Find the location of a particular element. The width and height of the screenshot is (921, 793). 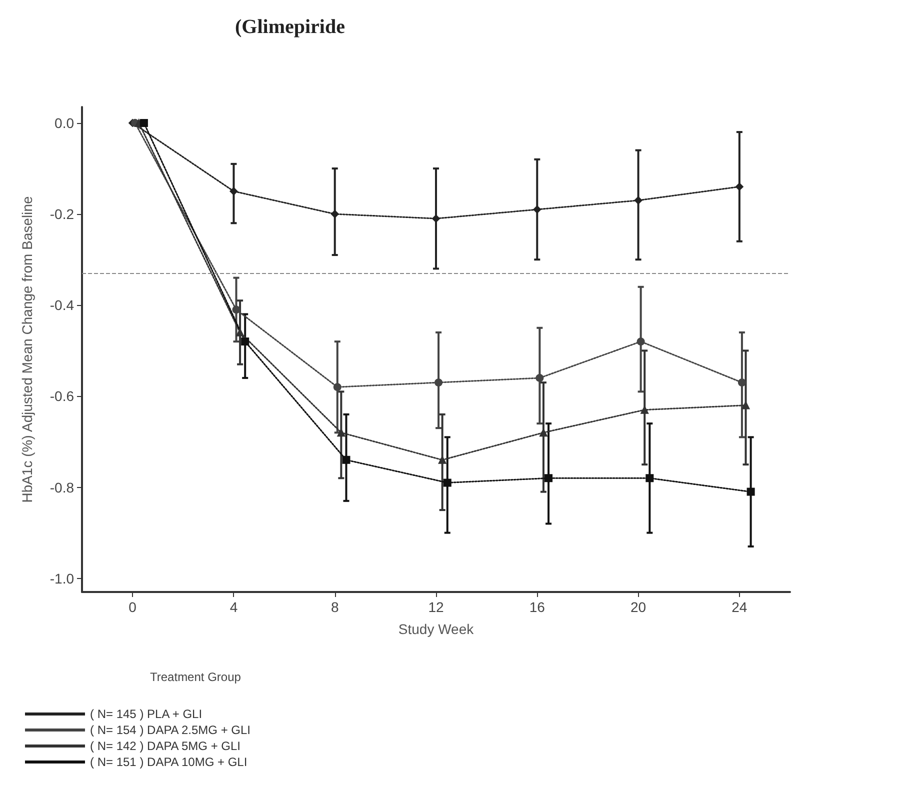

x-tick-label: 24 is located at coordinates (740, 607).